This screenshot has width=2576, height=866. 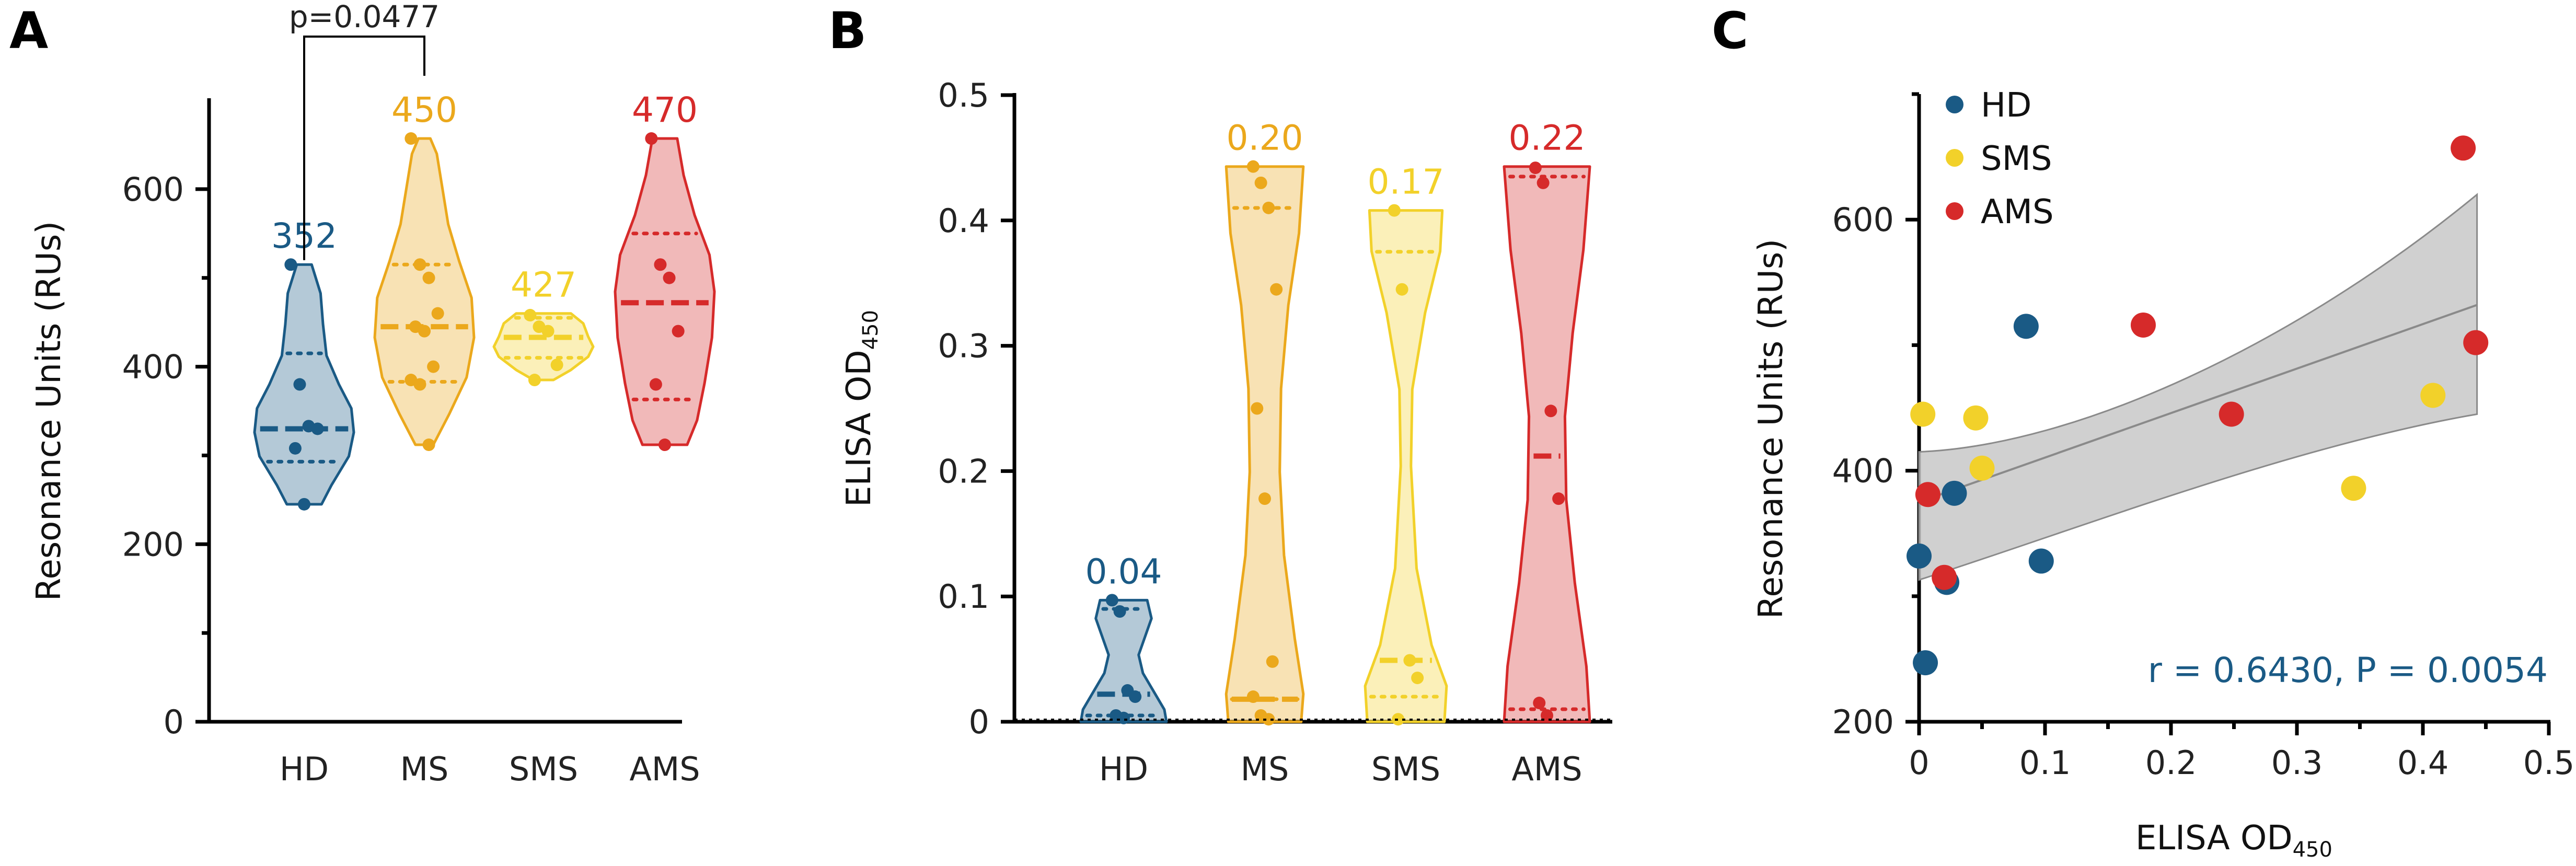 What do you see at coordinates (1123, 571) in the screenshot?
I see `summary-label-hd: 0.04` at bounding box center [1123, 571].